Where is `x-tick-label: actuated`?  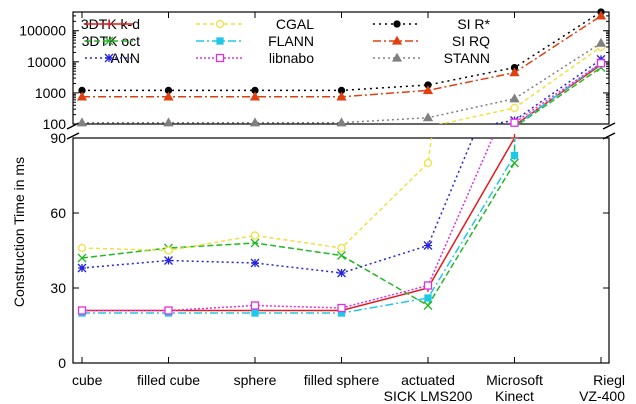 x-tick-label: actuated is located at coordinates (428, 380).